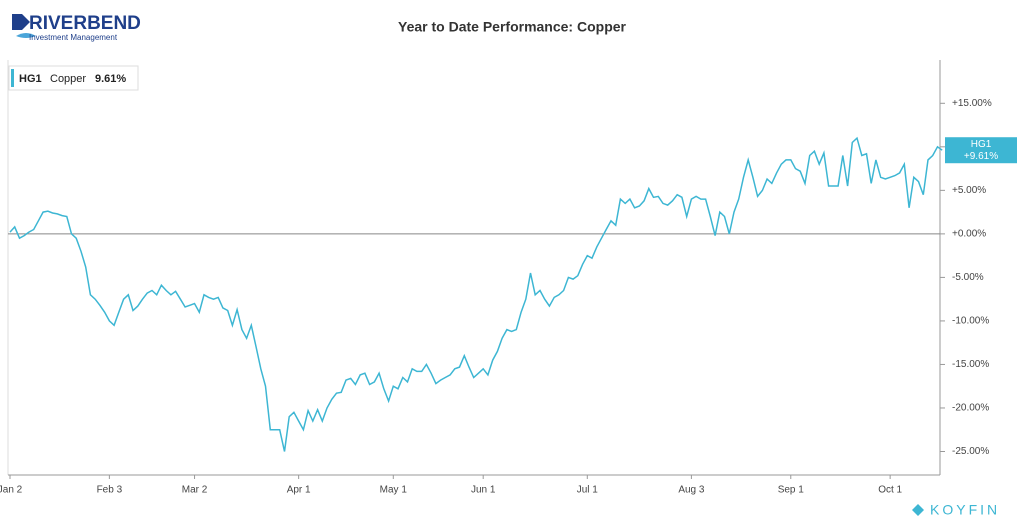 This screenshot has width=1024, height=529. What do you see at coordinates (30, 79) in the screenshot?
I see `legend-ticker: HG1` at bounding box center [30, 79].